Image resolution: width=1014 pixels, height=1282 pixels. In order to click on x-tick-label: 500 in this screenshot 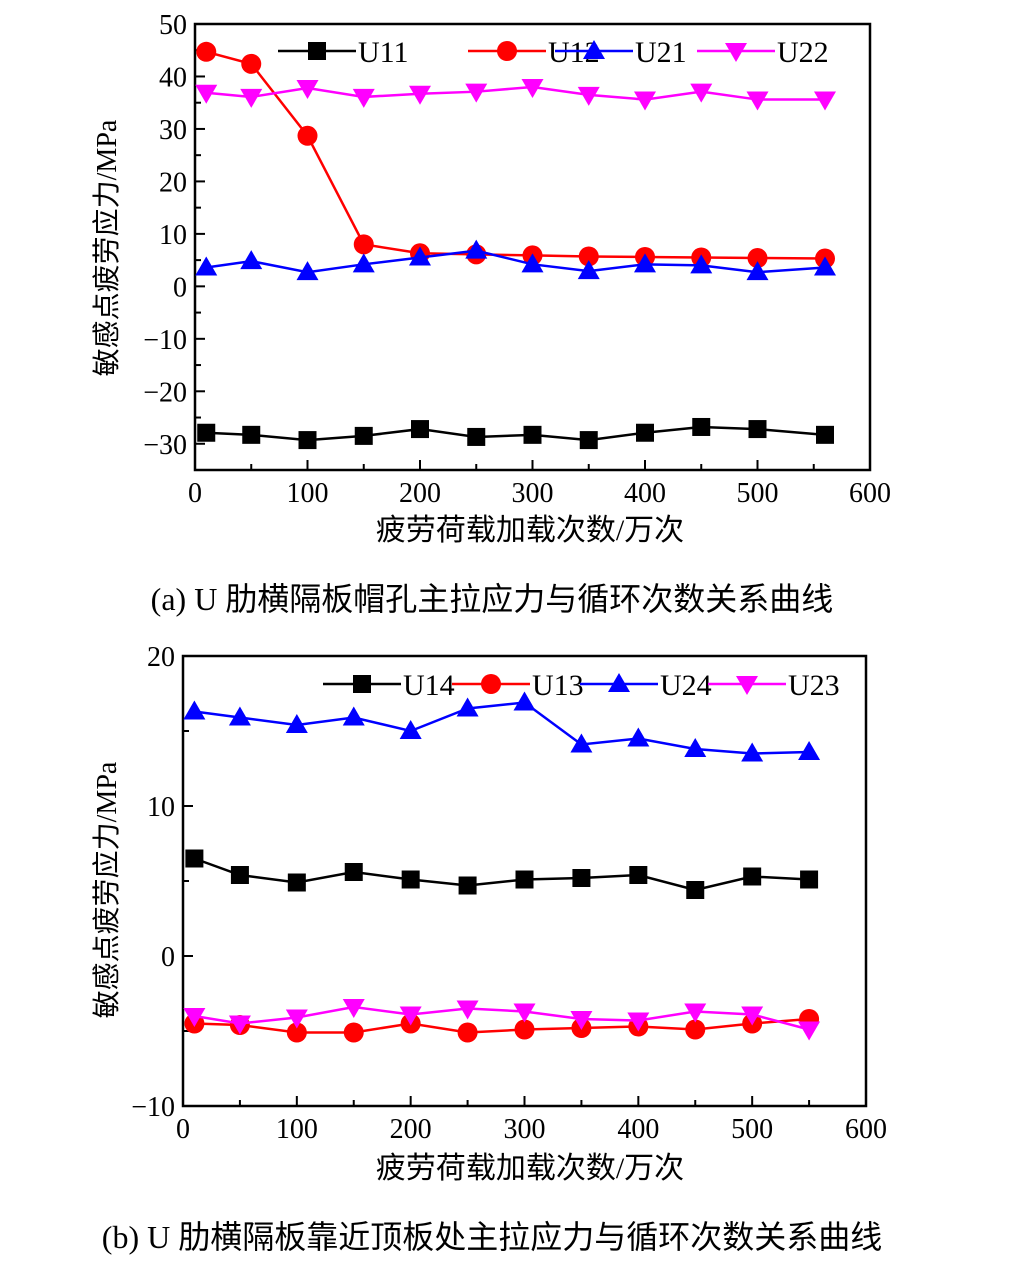, I will do `click(758, 493)`.